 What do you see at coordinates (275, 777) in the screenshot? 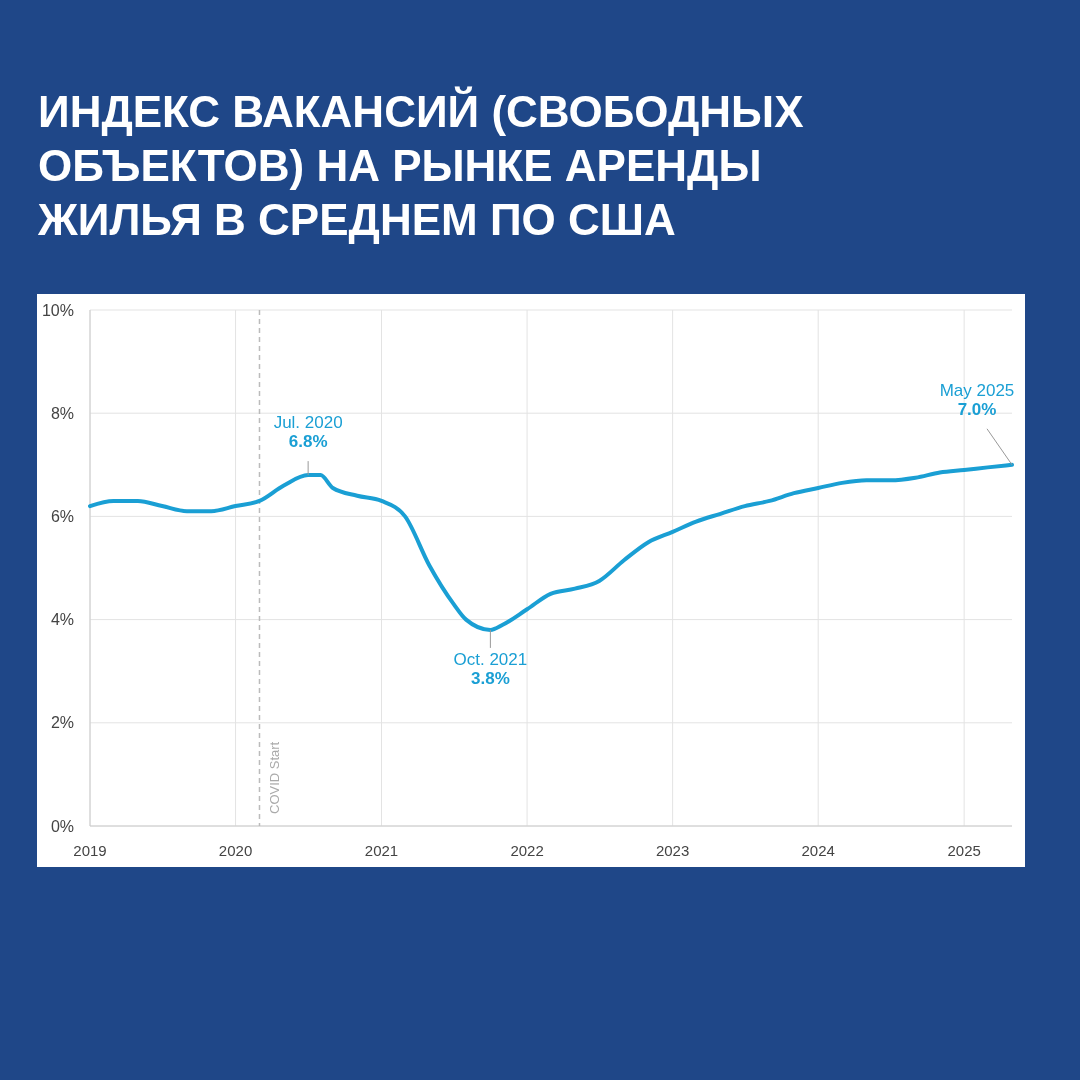
I see `ref-line-label: COVID Start` at bounding box center [275, 777].